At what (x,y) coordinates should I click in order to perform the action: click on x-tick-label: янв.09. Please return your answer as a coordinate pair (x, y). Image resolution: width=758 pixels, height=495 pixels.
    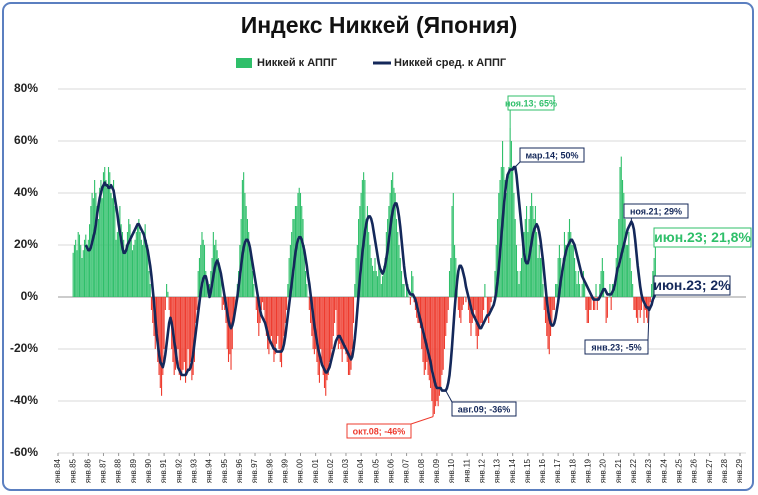
    Looking at the image, I should click on (436, 470).